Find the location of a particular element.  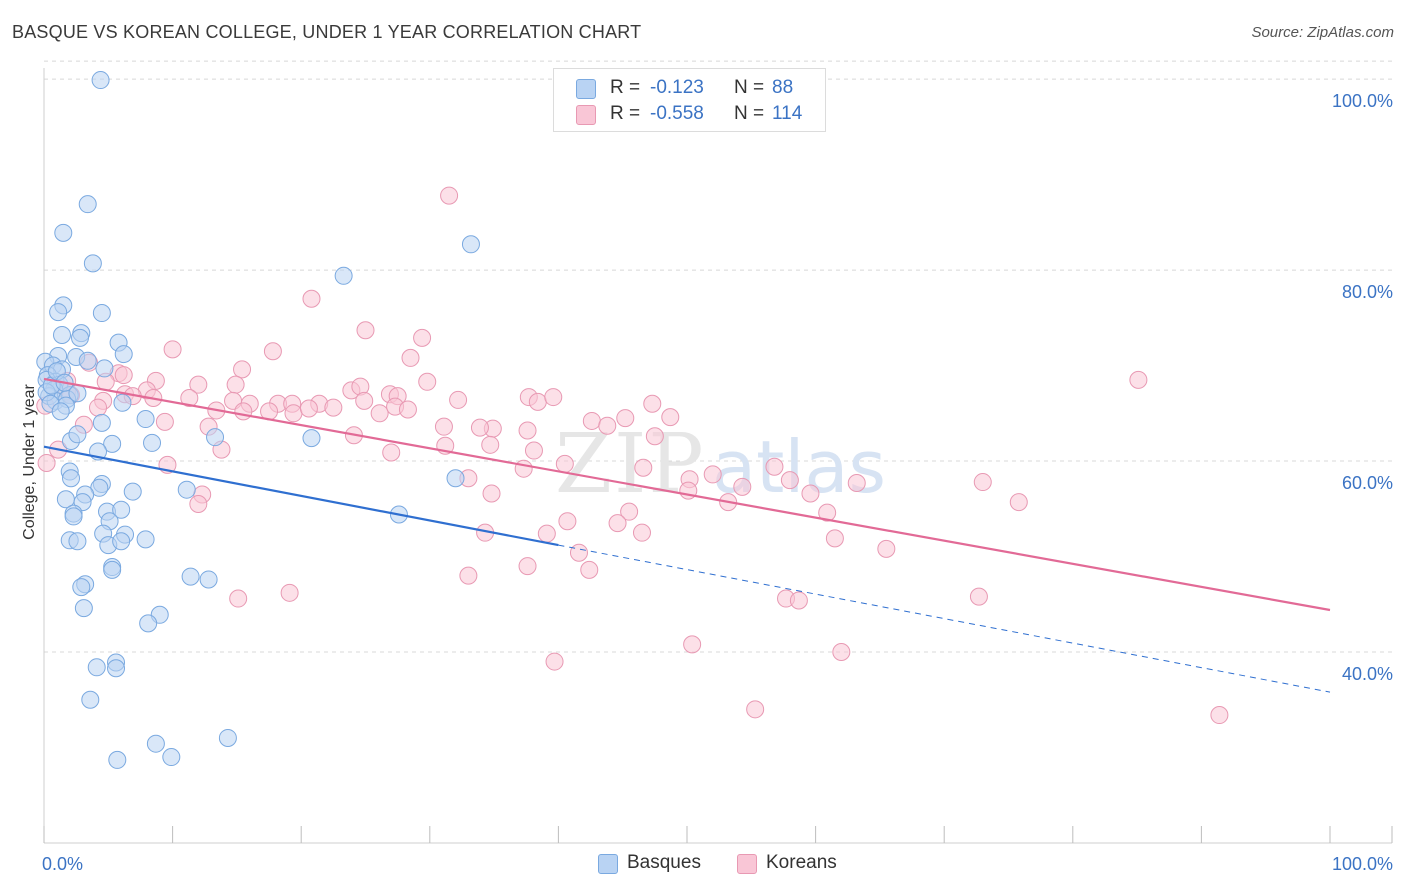

r-value: -0.558 is located at coordinates (677, 113).